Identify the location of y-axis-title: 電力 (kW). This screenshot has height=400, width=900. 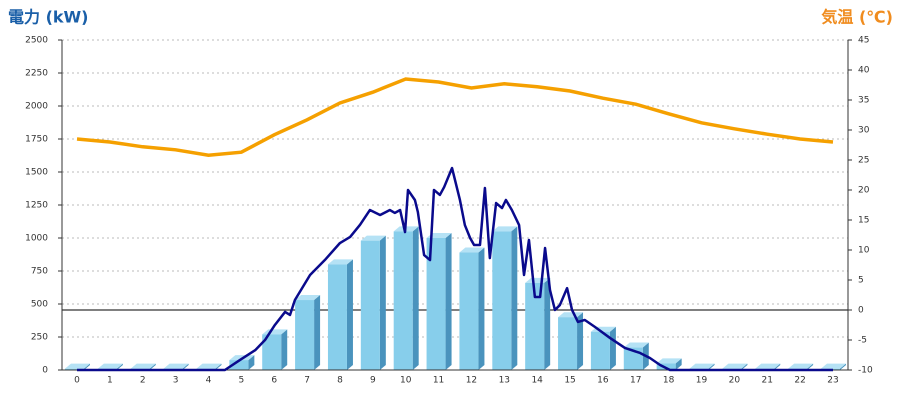
(48, 17).